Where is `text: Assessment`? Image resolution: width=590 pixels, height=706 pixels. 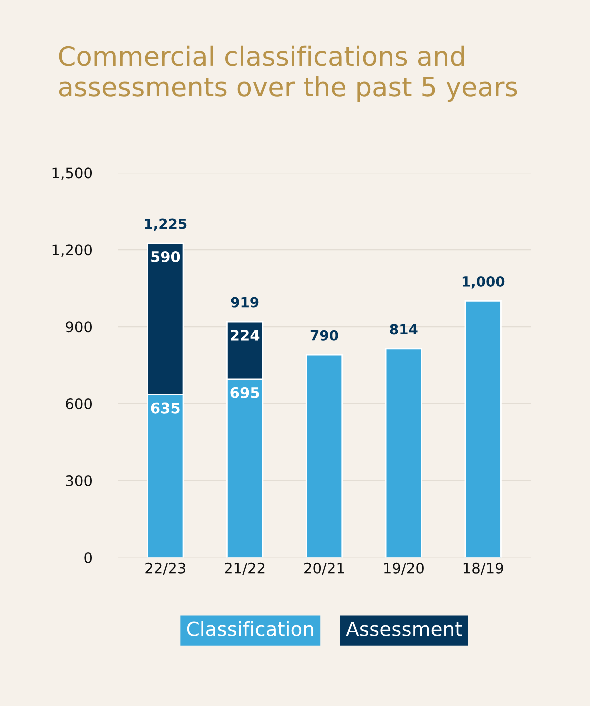
text: Assessment is located at coordinates (404, 629).